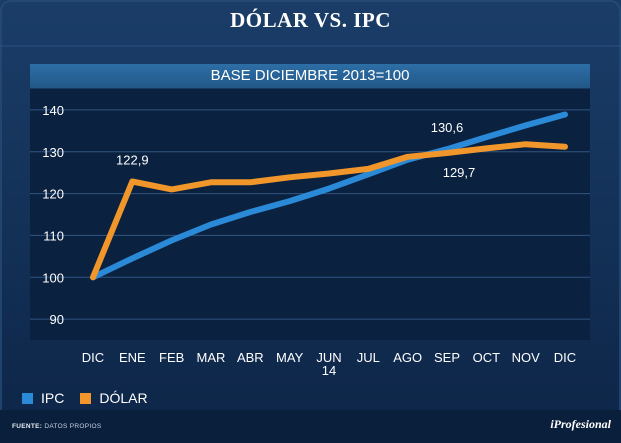 Image resolution: width=621 pixels, height=443 pixels. What do you see at coordinates (310, 76) in the screenshot?
I see `chart-subtitle: BASE DICIEMBRE 2013=100` at bounding box center [310, 76].